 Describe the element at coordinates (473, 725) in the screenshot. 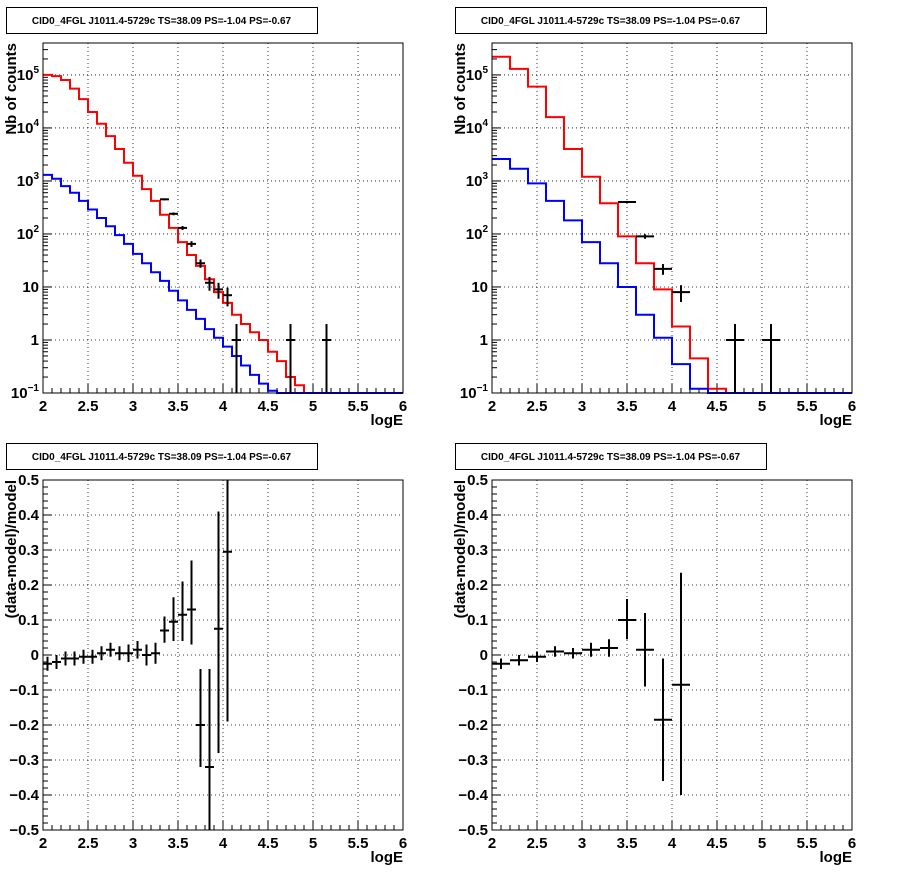

I see `y-tick-label: −0.2` at that location.